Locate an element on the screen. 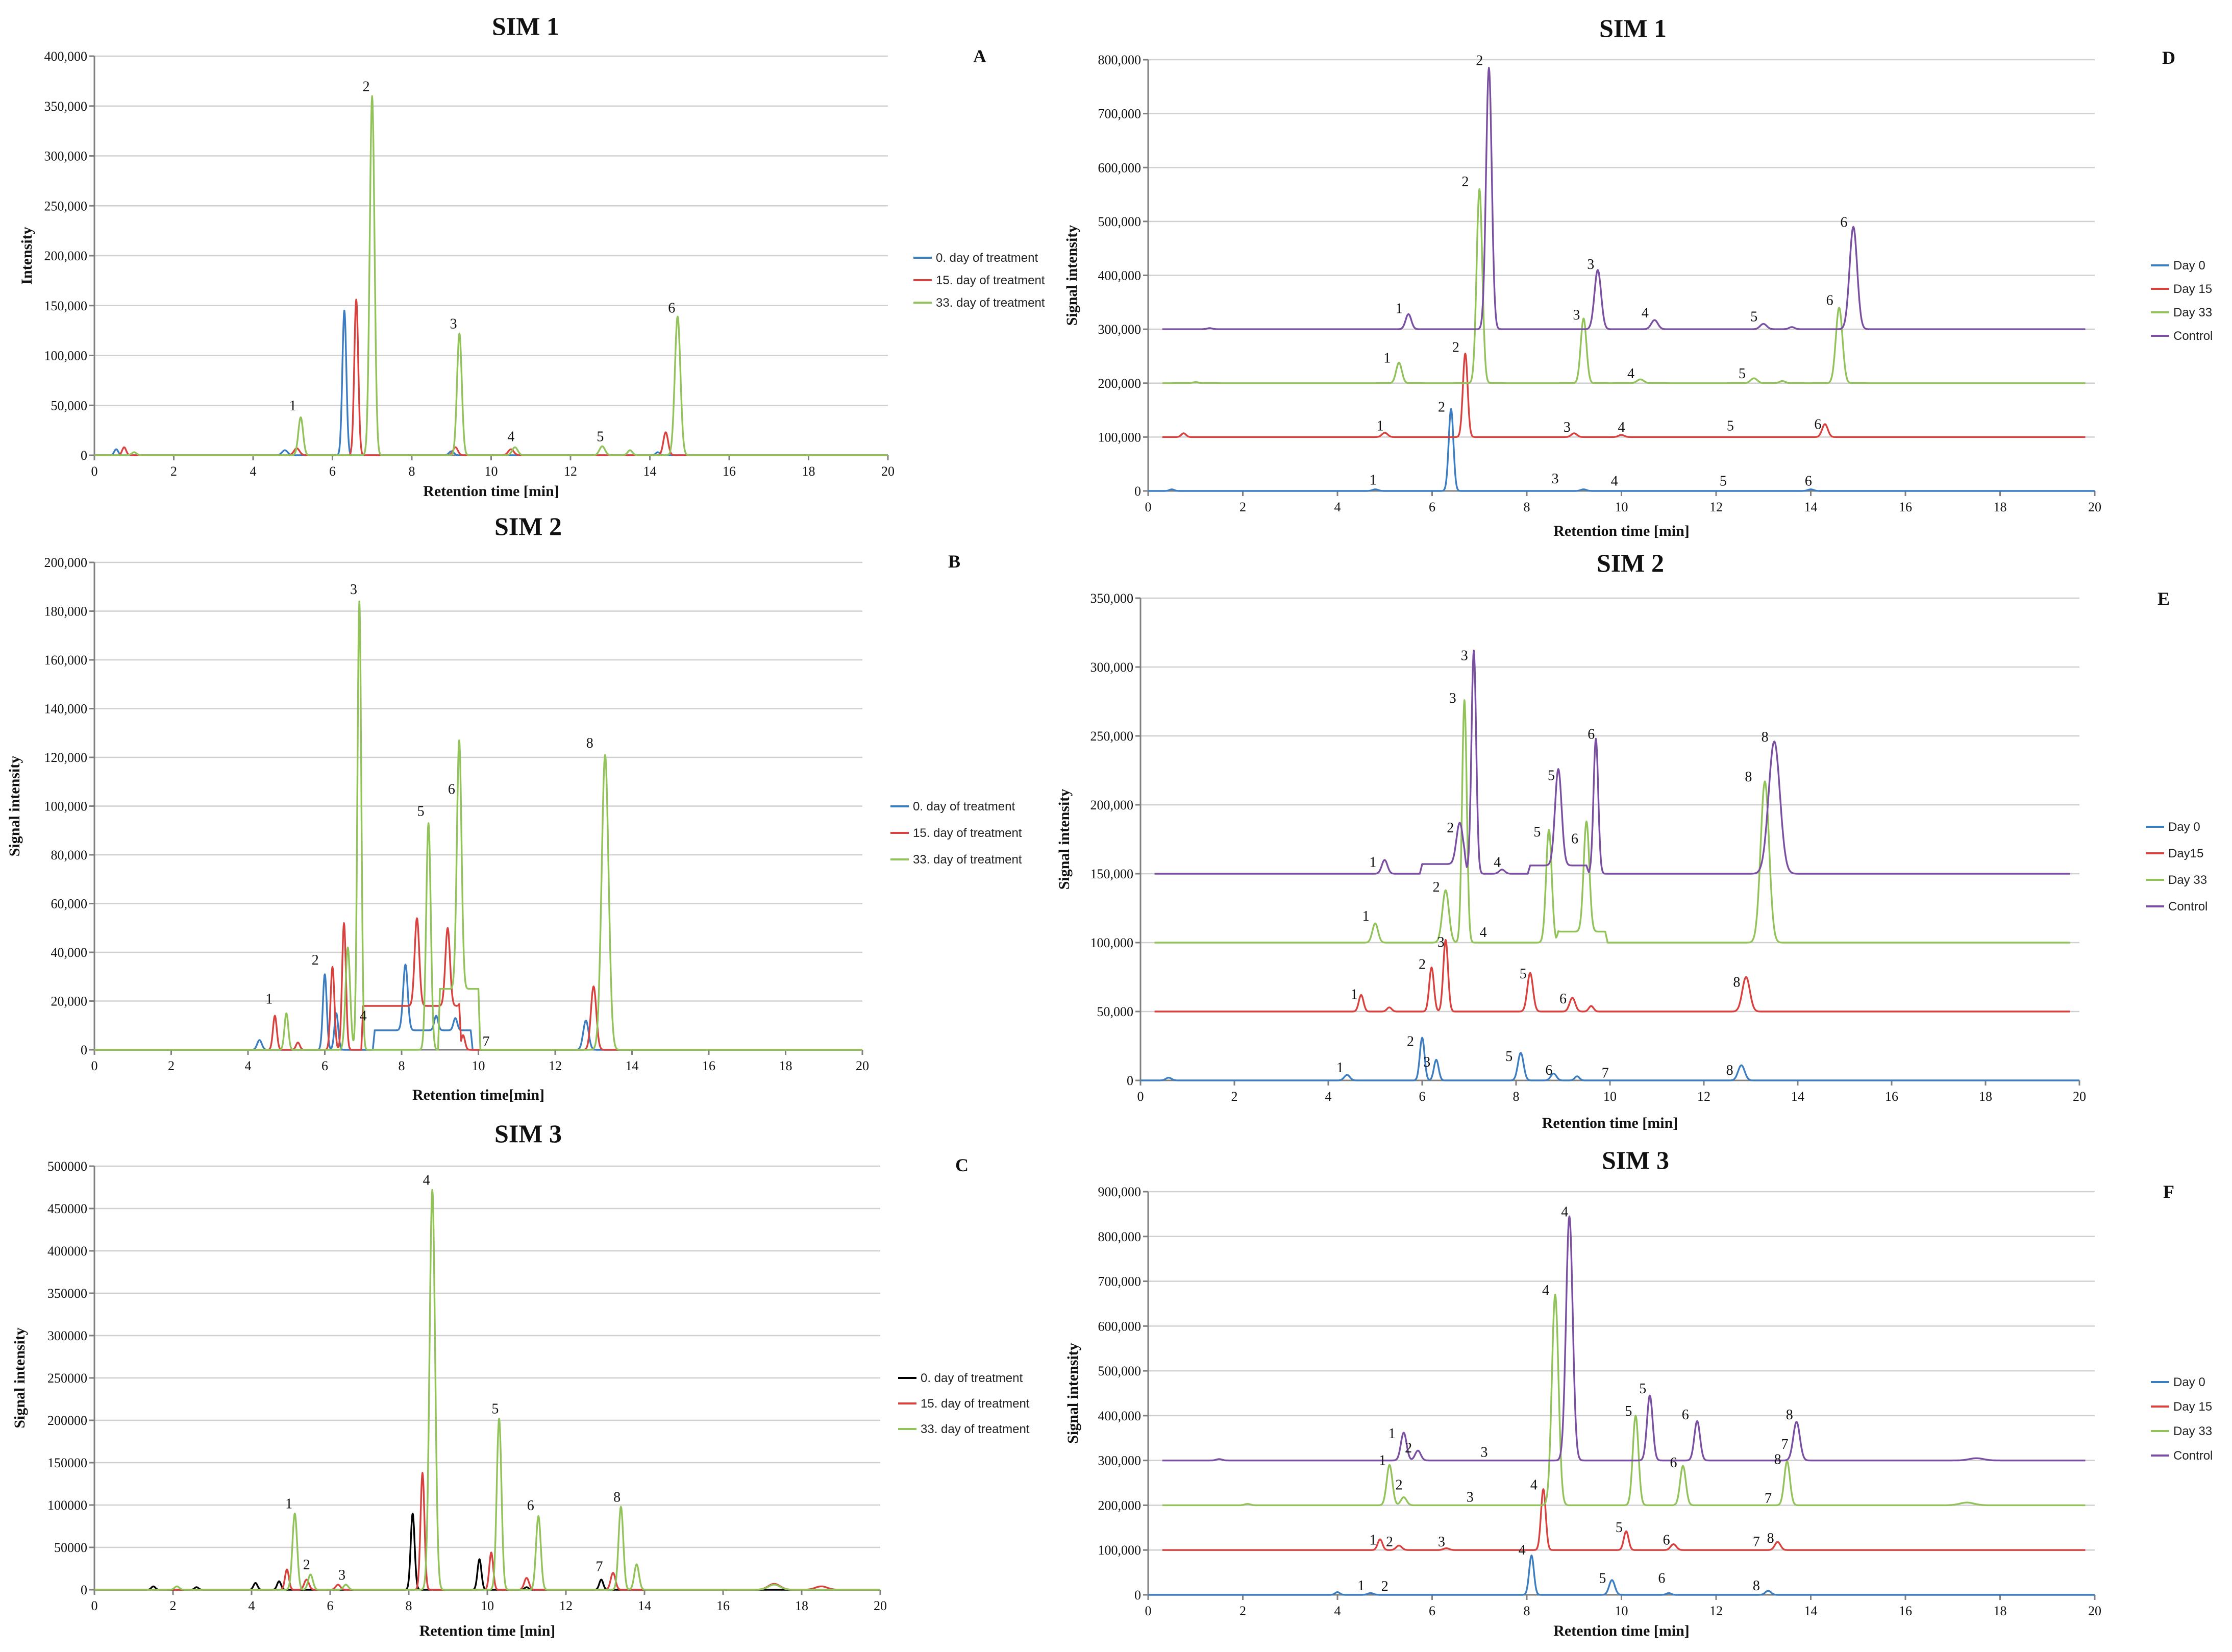 This screenshot has height=1652, width=2232. legend-entry: 15. day of treatment is located at coordinates (968, 833).